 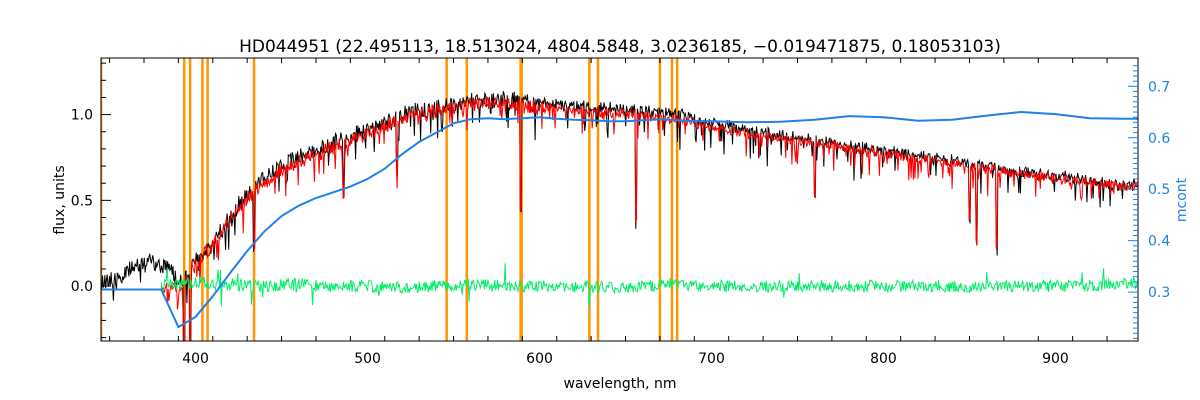 What do you see at coordinates (367, 359) in the screenshot?
I see `x-tick-label: 500` at bounding box center [367, 359].